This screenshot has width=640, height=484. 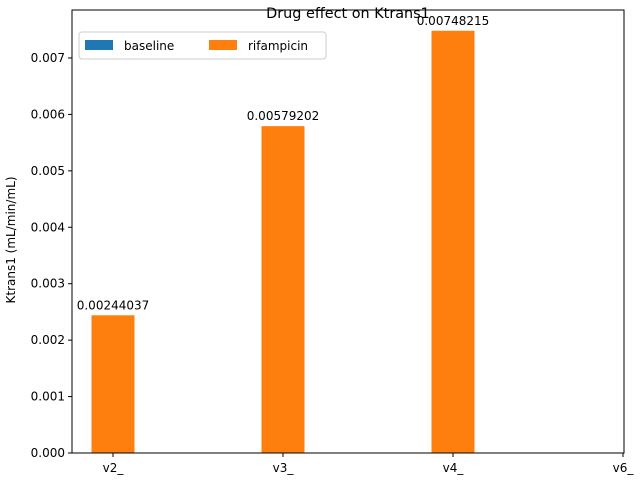 I want to click on data-label: 0.00579202, so click(x=283, y=116).